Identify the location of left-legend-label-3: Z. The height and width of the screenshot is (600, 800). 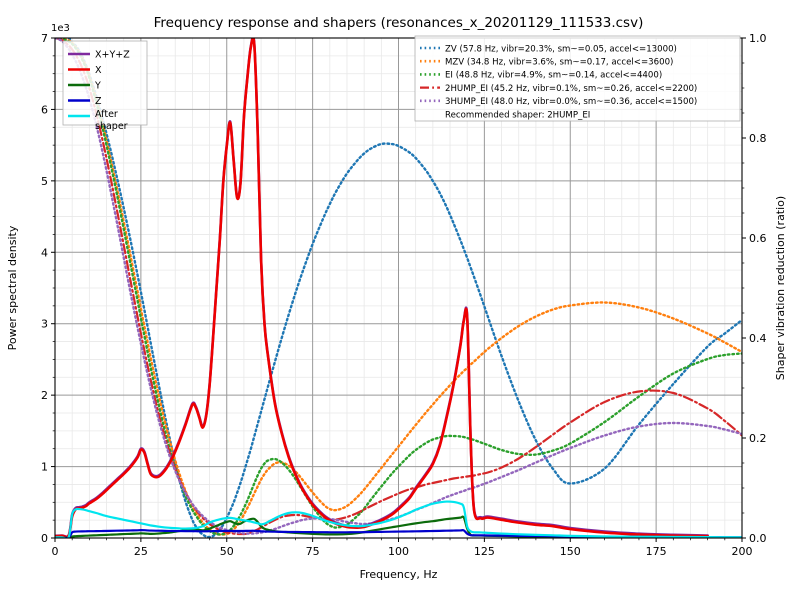
(98, 101).